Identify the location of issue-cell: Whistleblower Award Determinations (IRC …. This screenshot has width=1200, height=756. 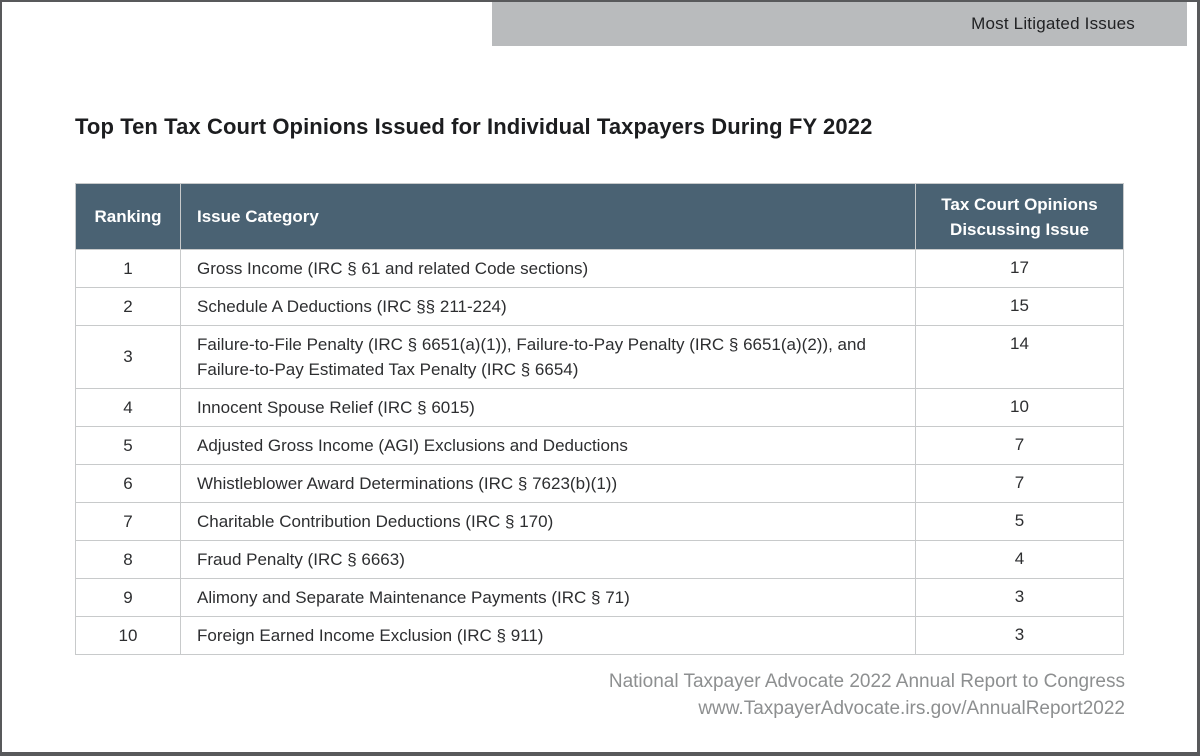
(548, 483).